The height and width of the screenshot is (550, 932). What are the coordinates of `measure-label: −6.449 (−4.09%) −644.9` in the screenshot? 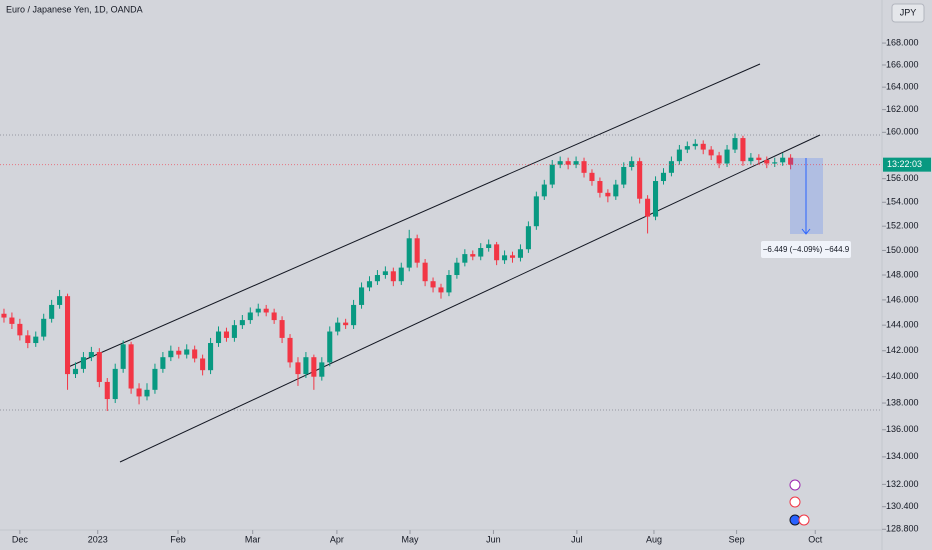 It's located at (806, 249).